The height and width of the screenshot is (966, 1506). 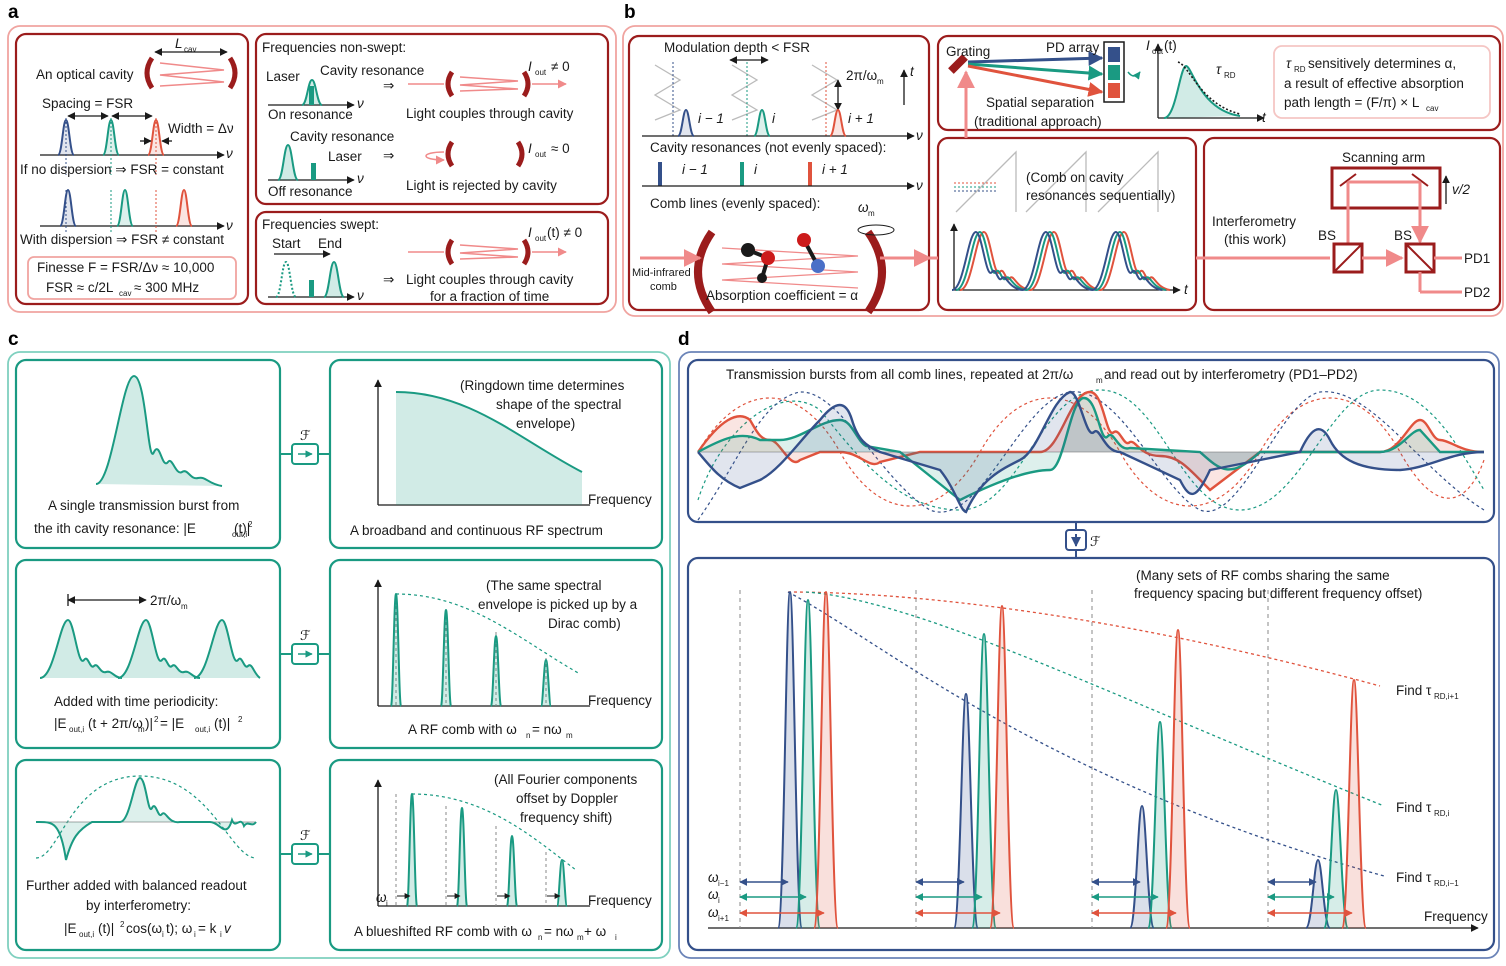 I want to click on nu-axis-2: ν, so click(x=229, y=225).